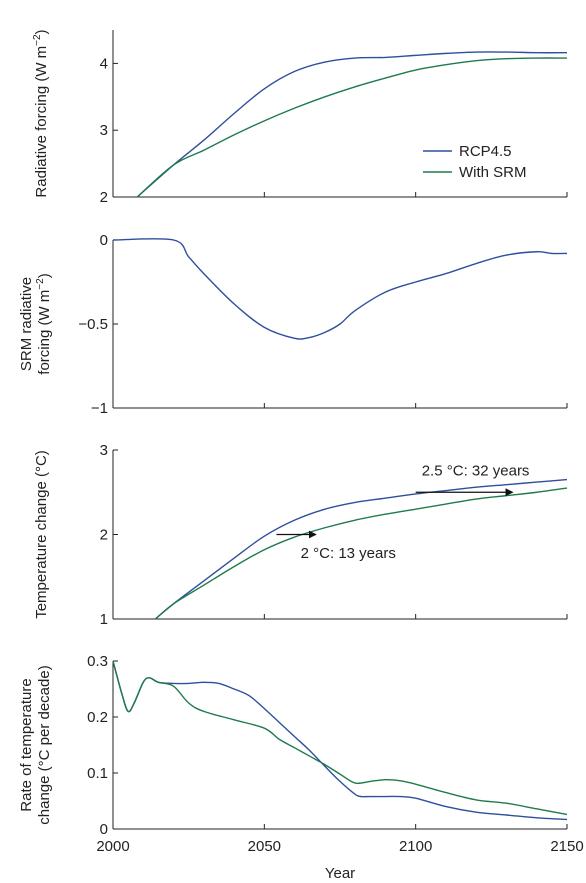  What do you see at coordinates (97, 717) in the screenshot?
I see `y-tick-label: 0.2` at bounding box center [97, 717].